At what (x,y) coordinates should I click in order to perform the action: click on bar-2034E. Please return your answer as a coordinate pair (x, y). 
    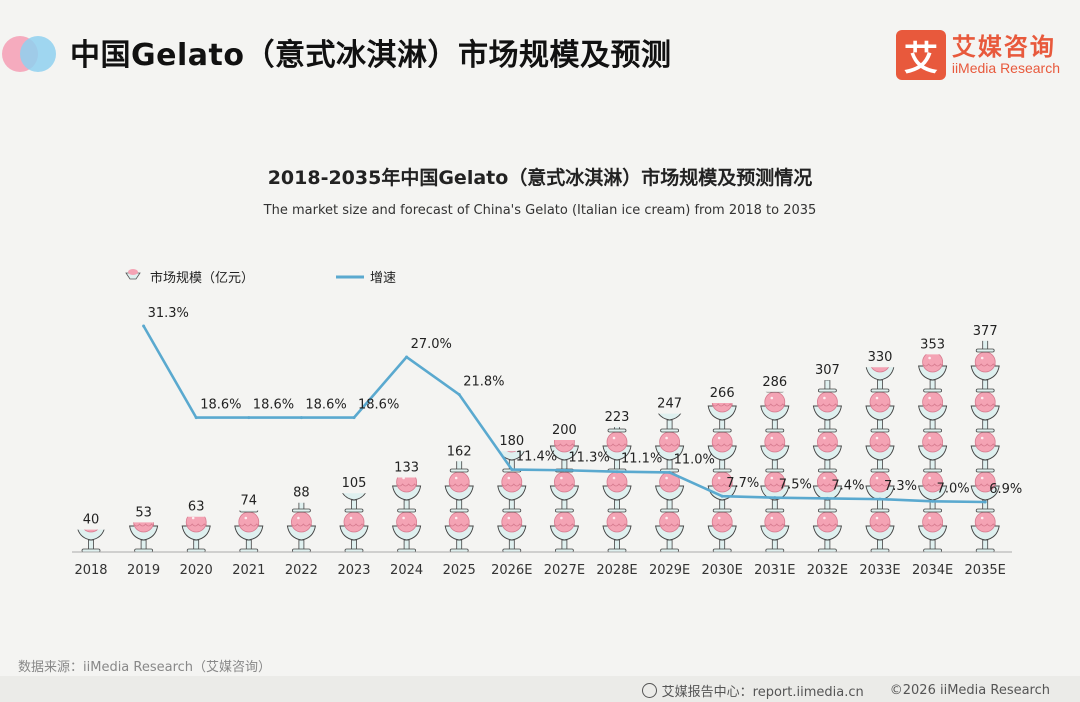
    Looking at the image, I should click on (933, 453).